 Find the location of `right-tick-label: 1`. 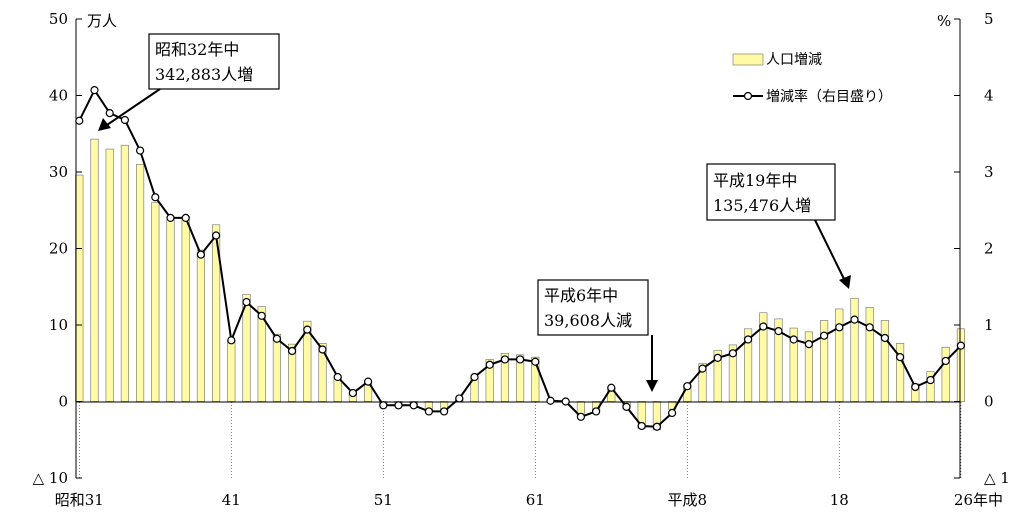

right-tick-label: 1 is located at coordinates (989, 325).